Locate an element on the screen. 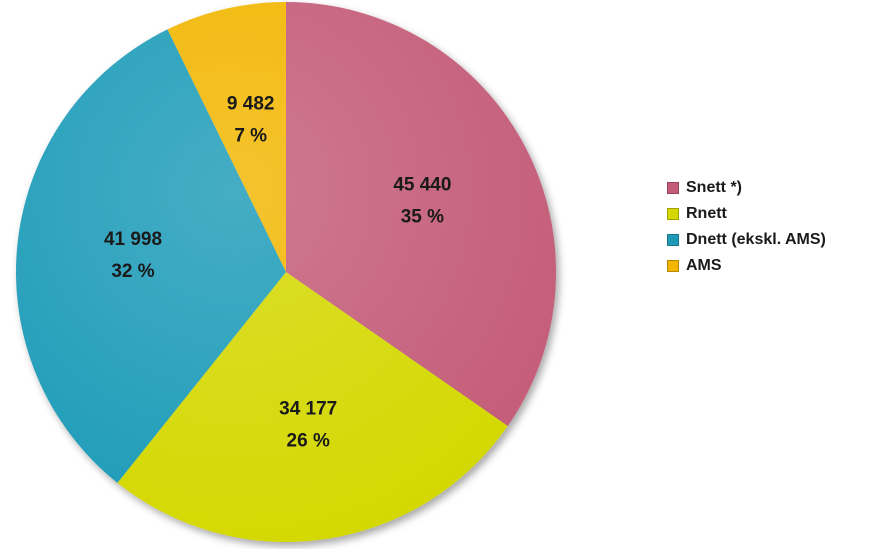  legend-label: Snett *) is located at coordinates (714, 188).